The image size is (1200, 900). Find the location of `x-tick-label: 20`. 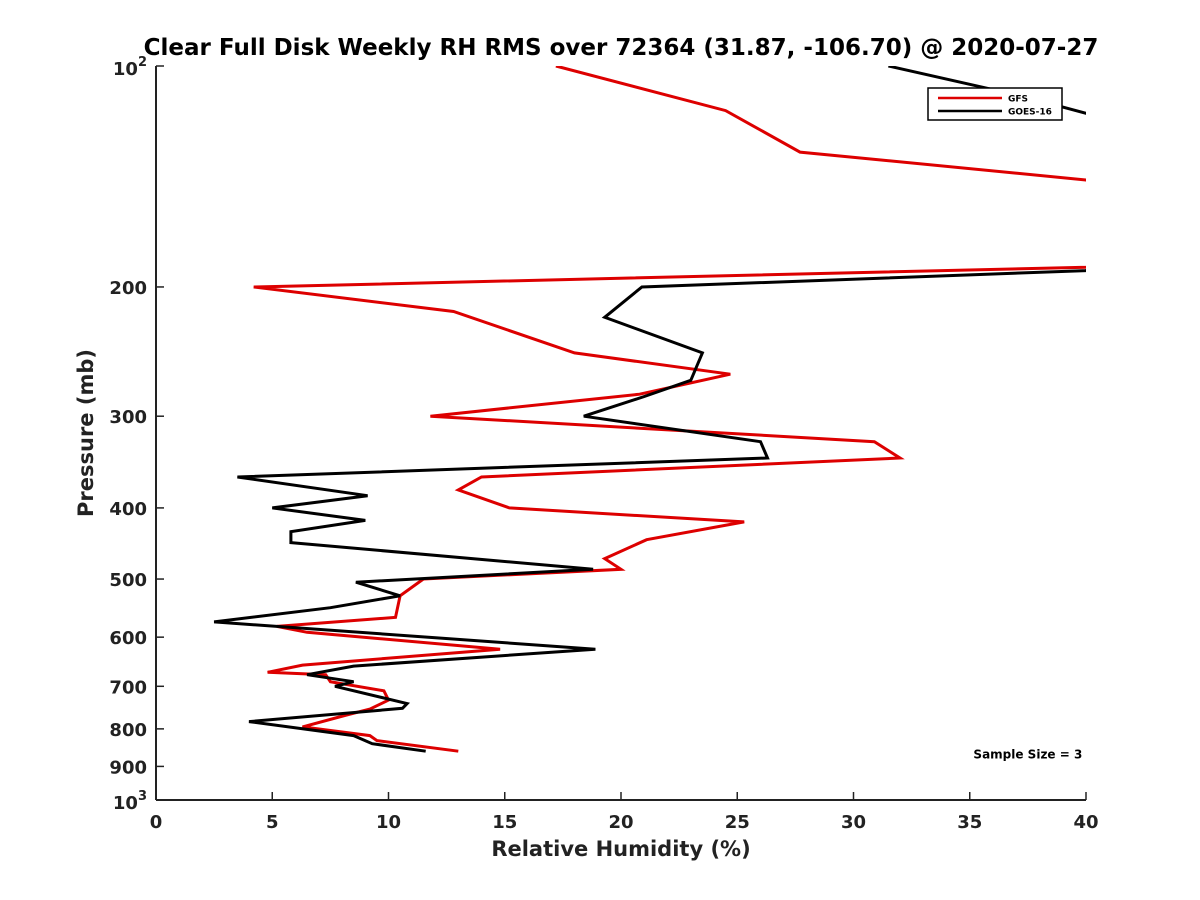

x-tick-label: 20 is located at coordinates (620, 822).